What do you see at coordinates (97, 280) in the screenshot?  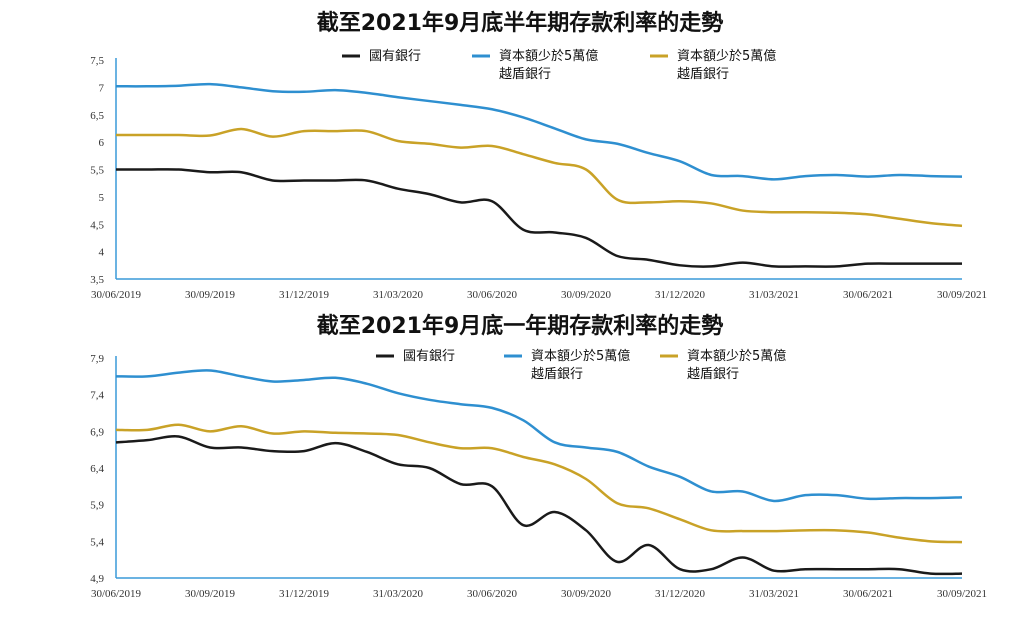 I see `y-tick-label: 3,5` at bounding box center [97, 280].